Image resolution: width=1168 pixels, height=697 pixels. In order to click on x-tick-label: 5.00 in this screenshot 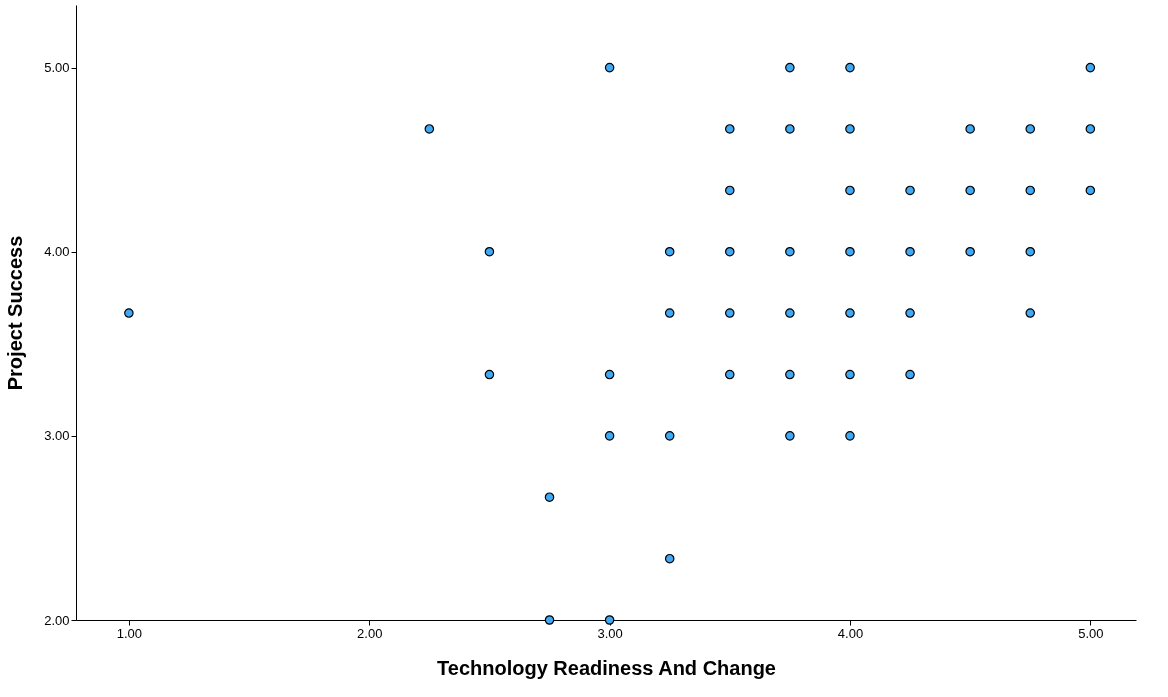, I will do `click(1091, 633)`.